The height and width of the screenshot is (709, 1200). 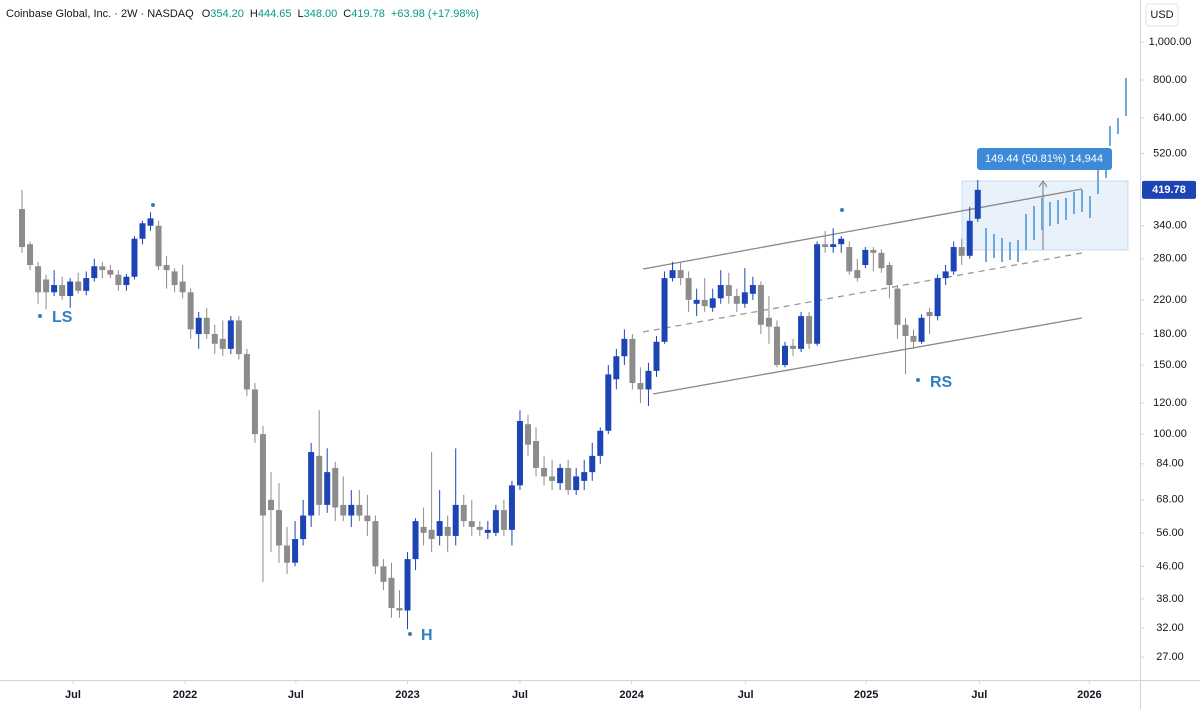 I want to click on y-tick-label: 120.00, so click(x=1170, y=403).